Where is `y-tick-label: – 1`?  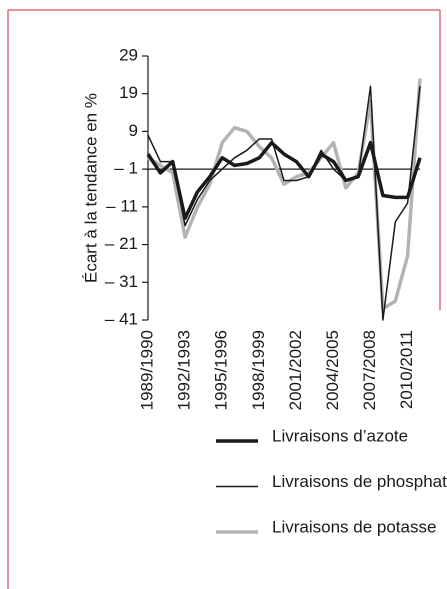 y-tick-label: – 1 is located at coordinates (126, 168).